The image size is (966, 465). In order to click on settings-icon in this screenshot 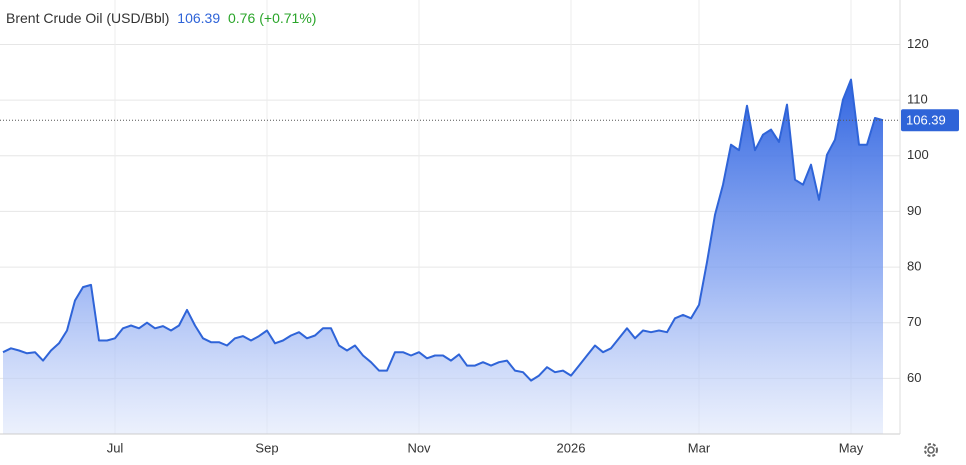, I will do `click(931, 450)`.